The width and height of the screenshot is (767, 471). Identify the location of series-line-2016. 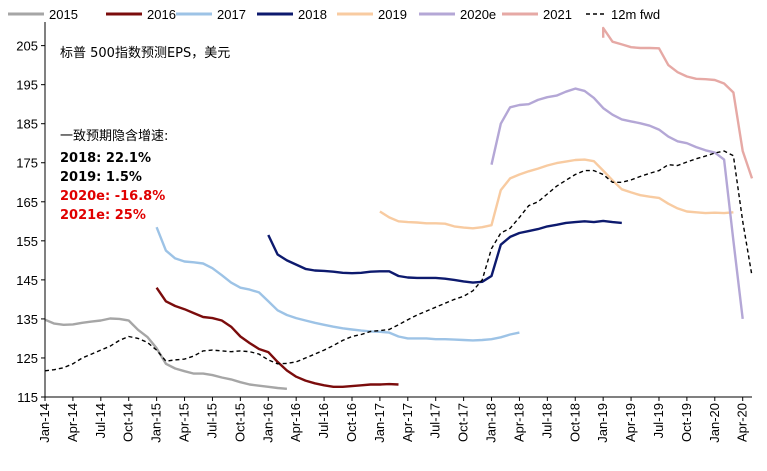
(277, 337).